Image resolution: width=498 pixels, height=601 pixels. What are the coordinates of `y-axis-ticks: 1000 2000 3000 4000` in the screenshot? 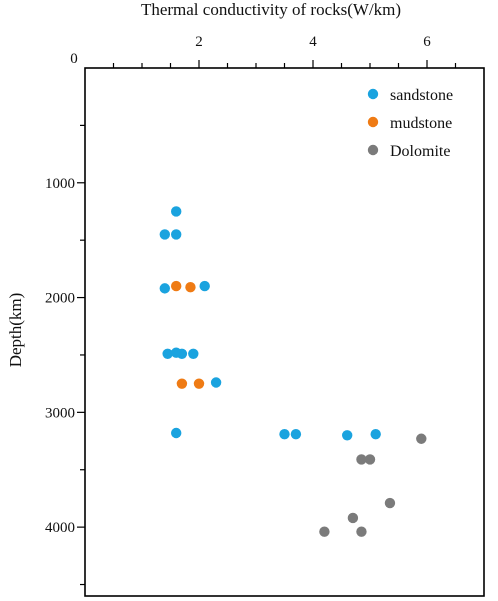 It's located at (65, 355).